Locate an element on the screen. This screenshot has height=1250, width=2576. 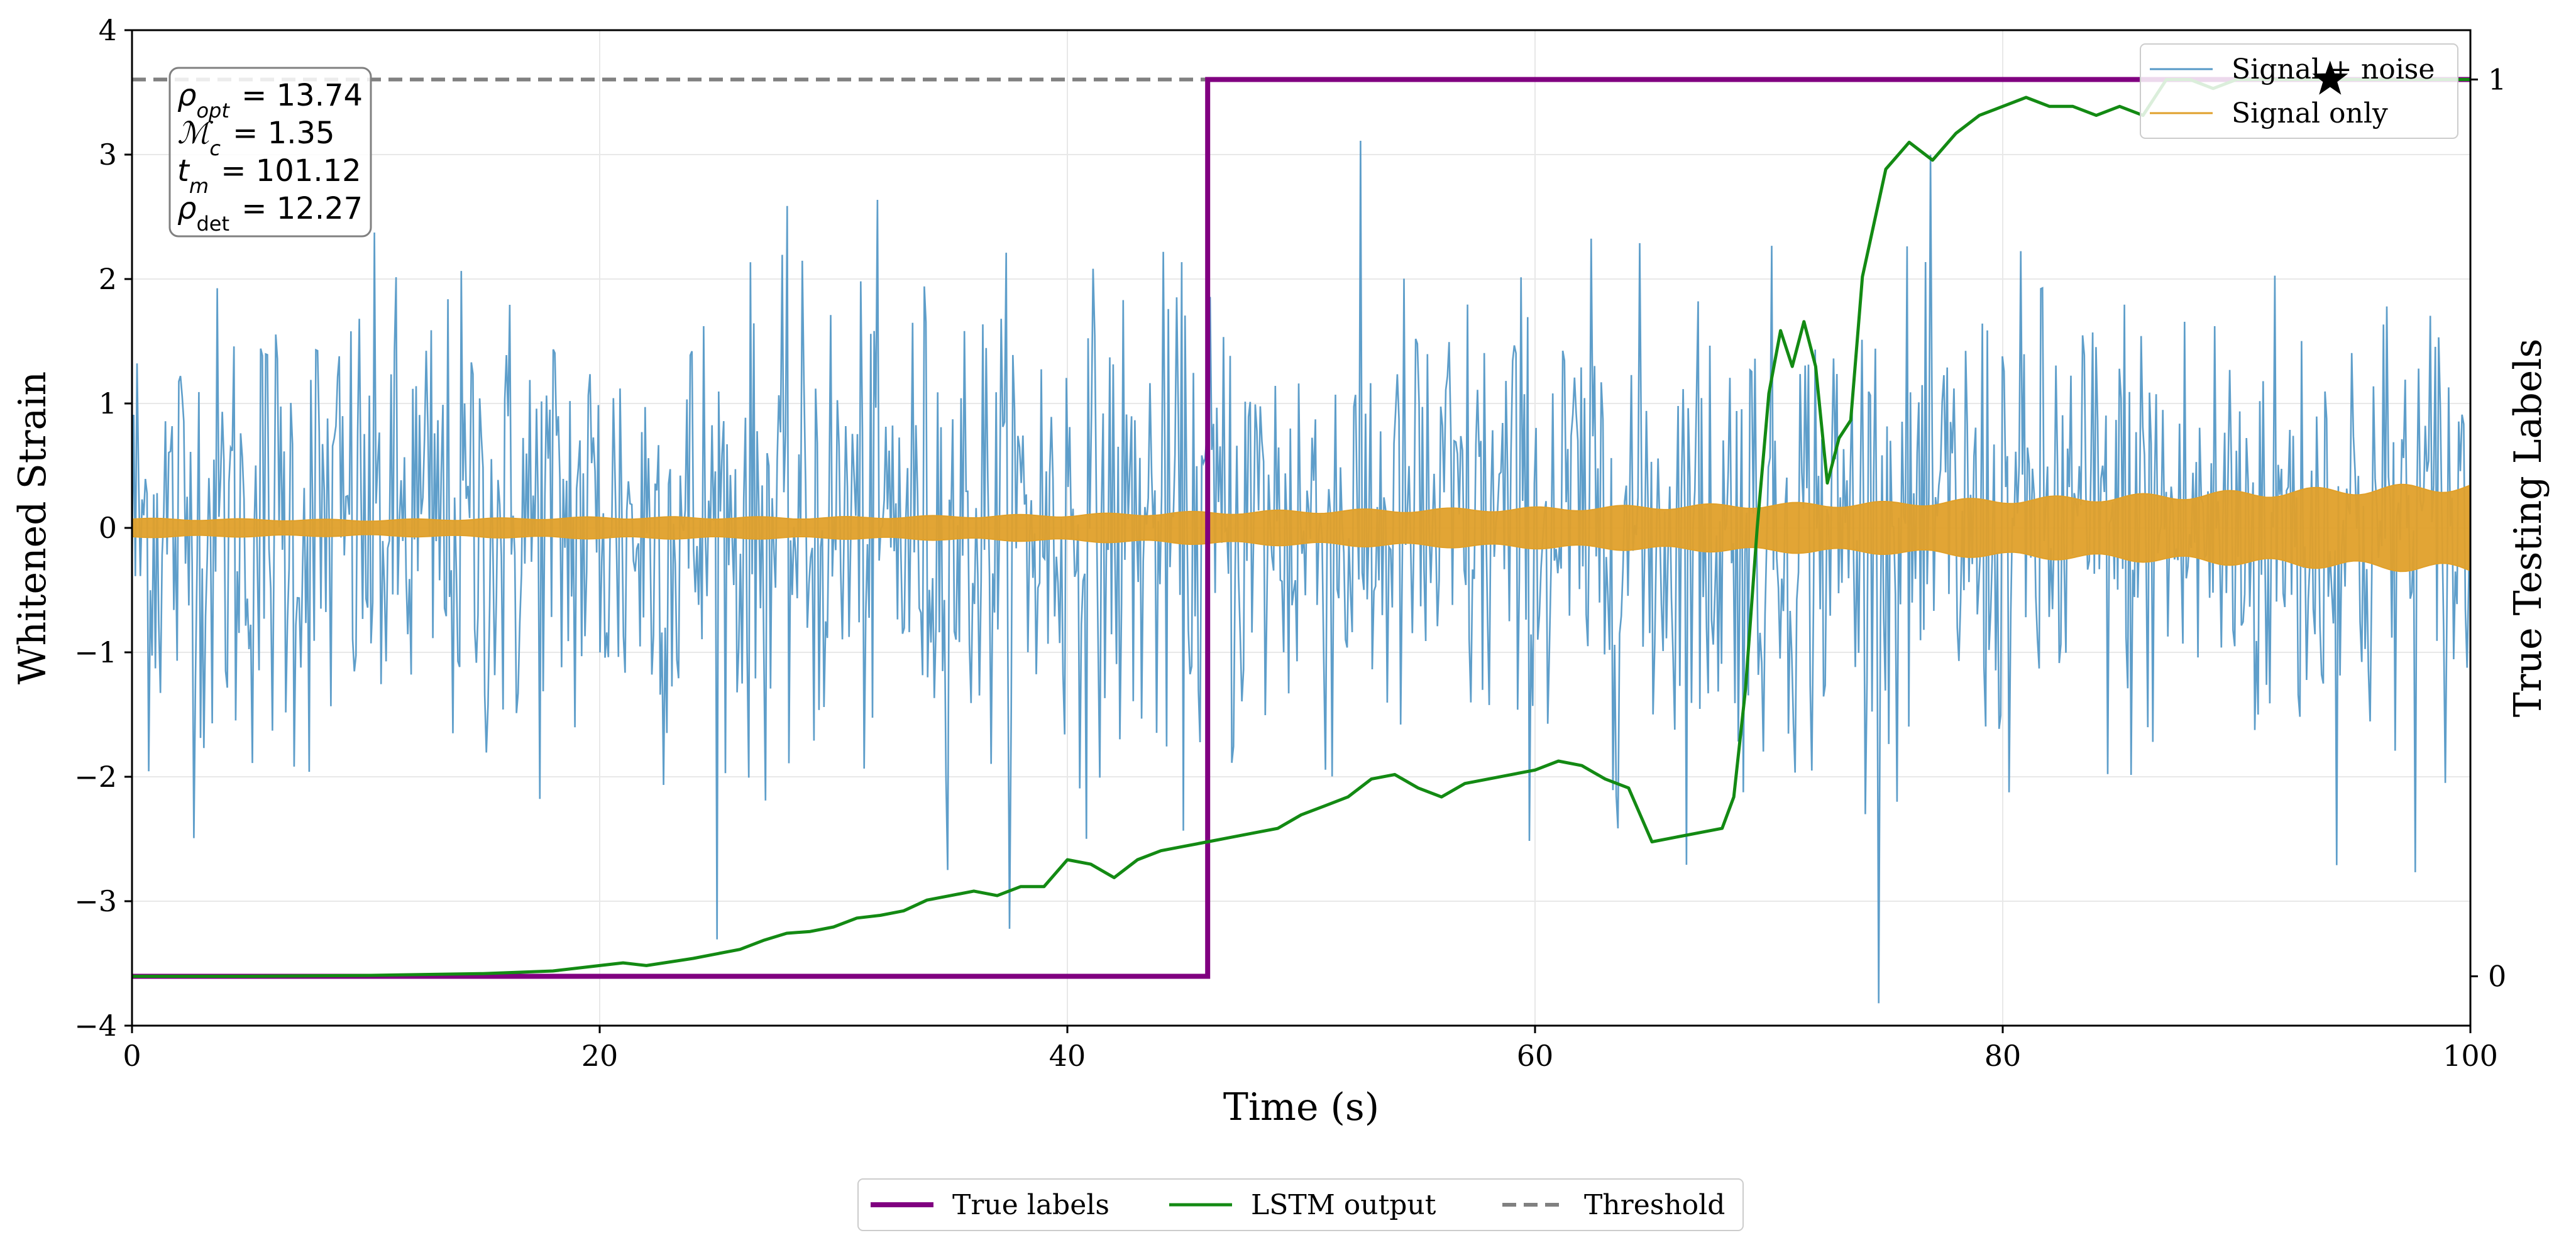
y-right-tick-label: 1 is located at coordinates (2497, 79).